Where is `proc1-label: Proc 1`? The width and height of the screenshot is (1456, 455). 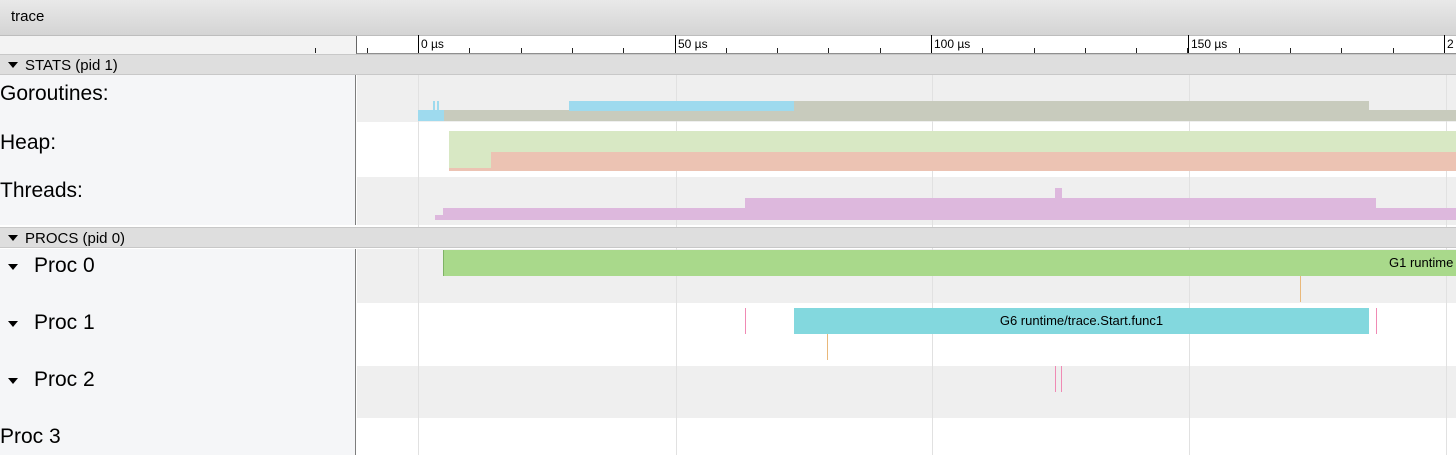 proc1-label: Proc 1 is located at coordinates (64, 322).